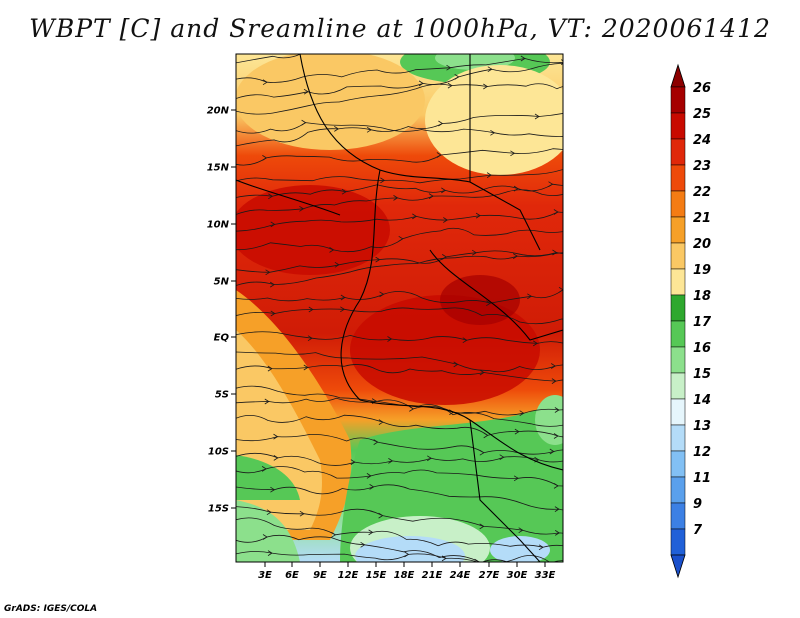 The width and height of the screenshot is (800, 618). I want to click on colorbar-label: 25, so click(702, 114).